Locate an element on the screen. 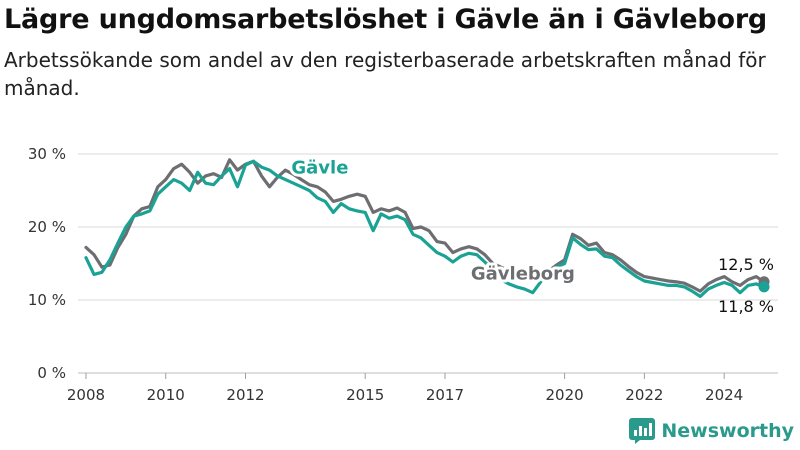 Image resolution: width=800 pixels, height=450 pixels. end-label-gavle: 11,8 % is located at coordinates (746, 306).